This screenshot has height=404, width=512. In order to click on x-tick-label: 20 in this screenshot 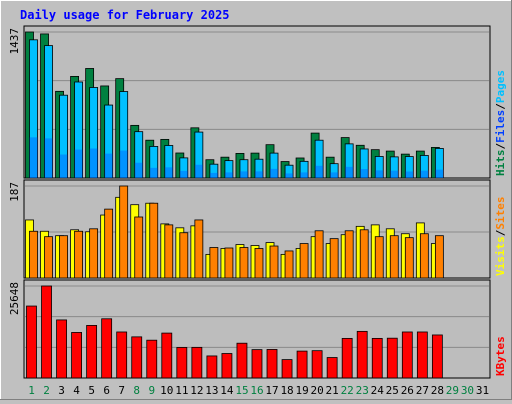, I will do `click(317, 390)`.